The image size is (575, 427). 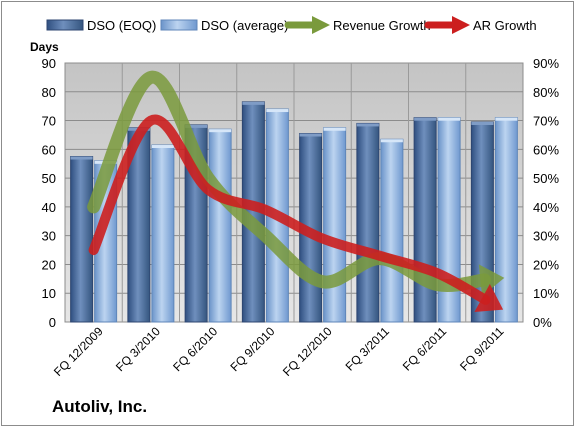 What do you see at coordinates (179, 25) in the screenshot?
I see `legend-swatch-dso-average` at bounding box center [179, 25].